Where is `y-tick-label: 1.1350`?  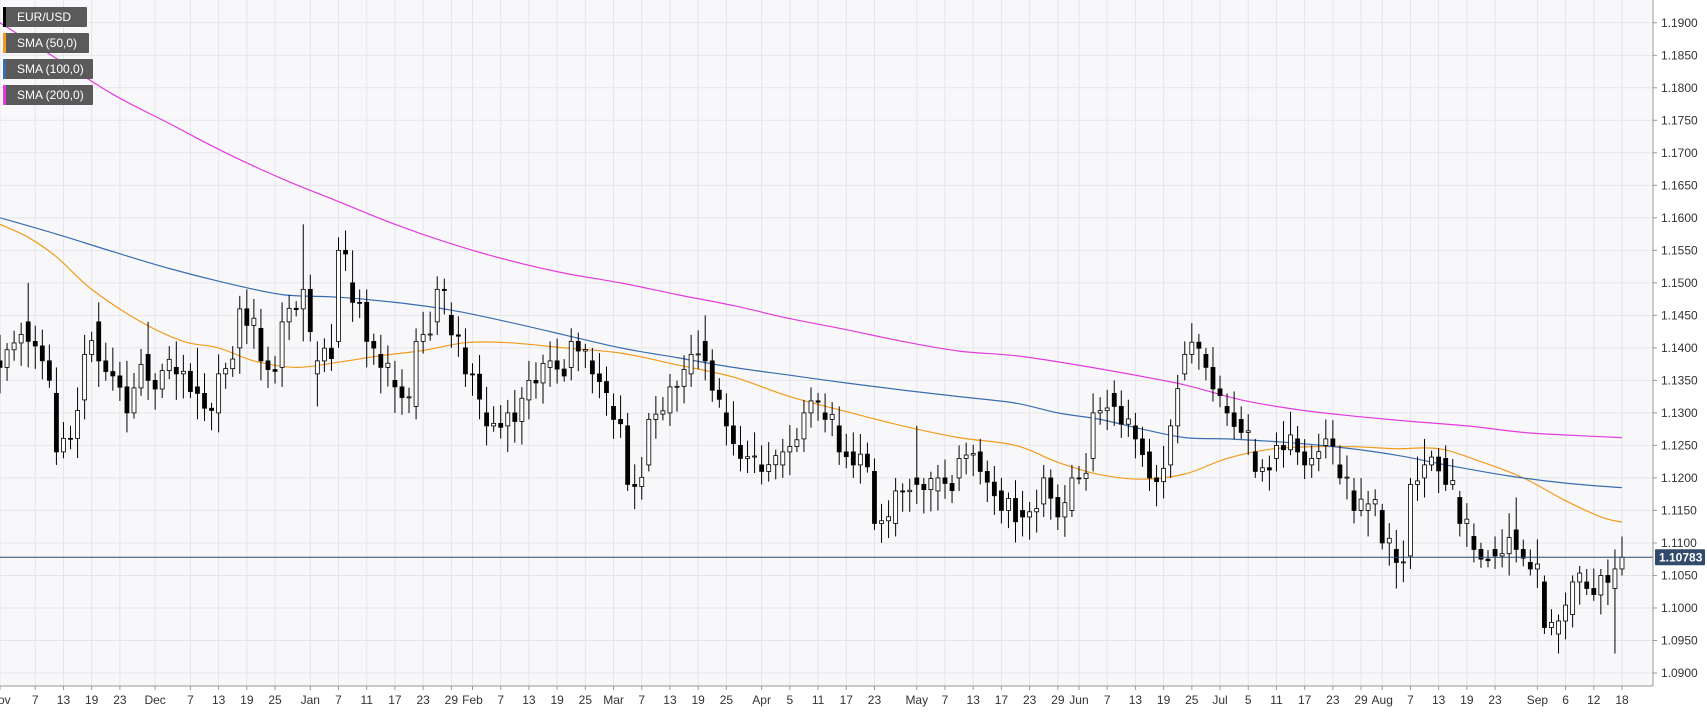 y-tick-label: 1.1350 is located at coordinates (1679, 380).